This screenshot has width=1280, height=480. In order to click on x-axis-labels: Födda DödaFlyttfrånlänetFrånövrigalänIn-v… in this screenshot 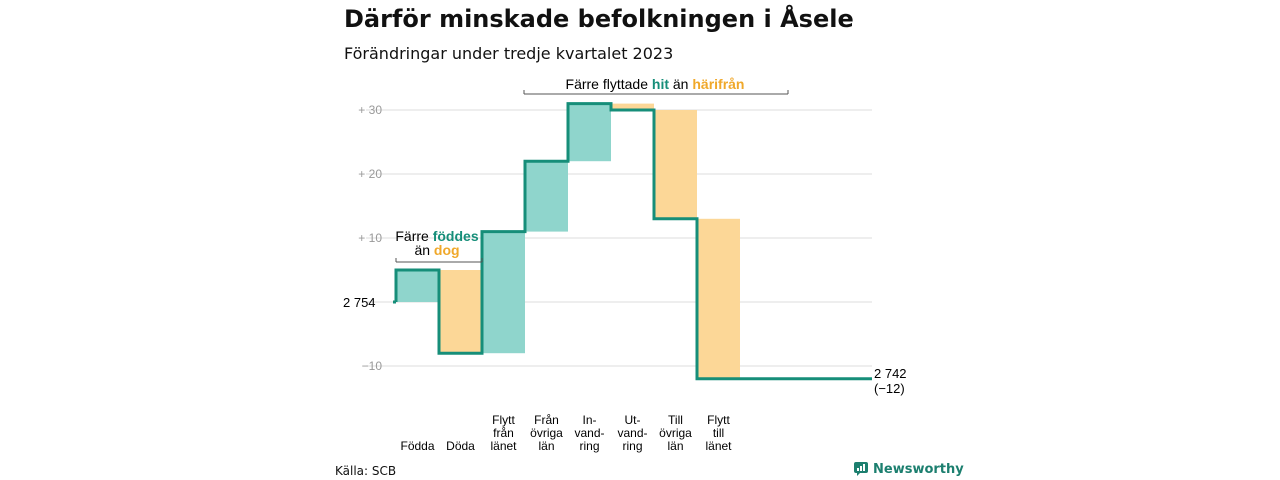, I will do `click(566, 433)`.